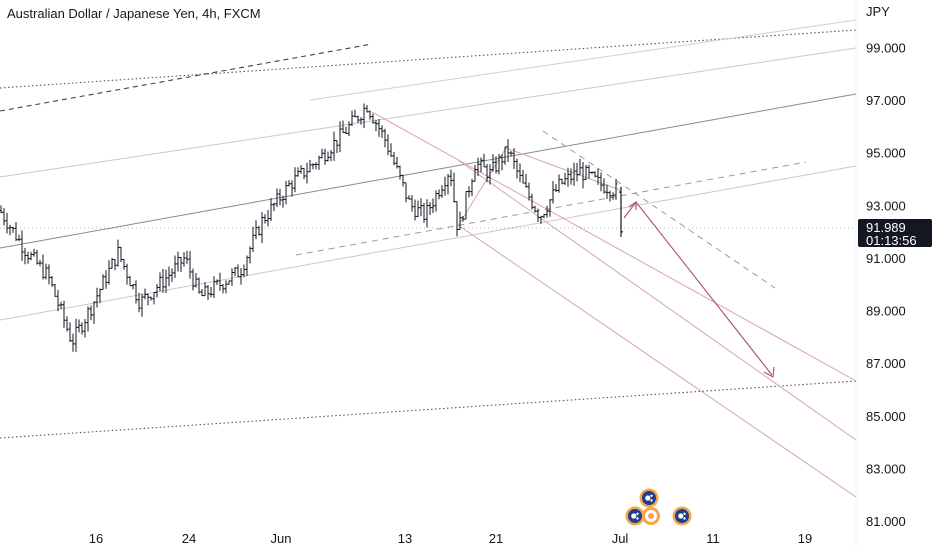 The image size is (932, 550). Describe the element at coordinates (886, 258) in the screenshot. I see `price-tick-label: 91.000` at that location.